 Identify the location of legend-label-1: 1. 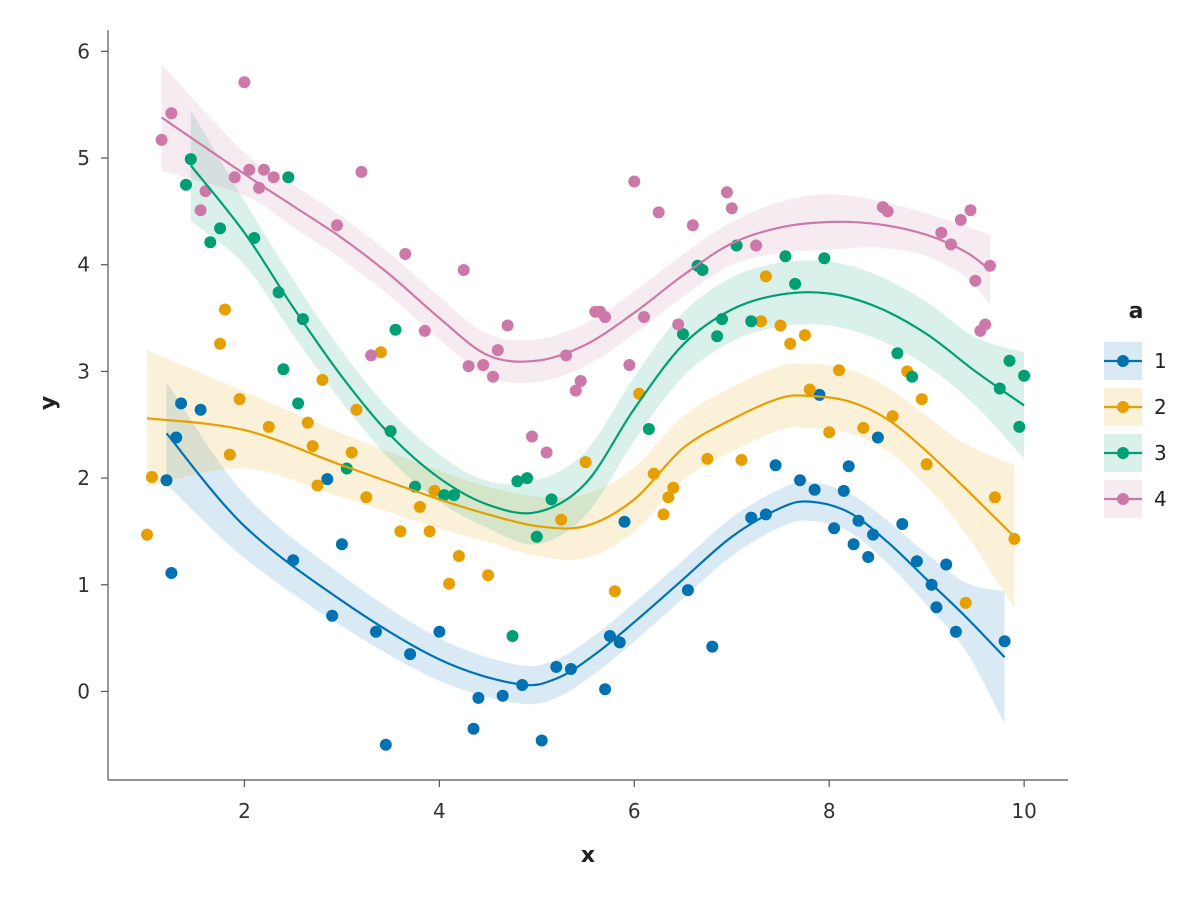
(1160, 361).